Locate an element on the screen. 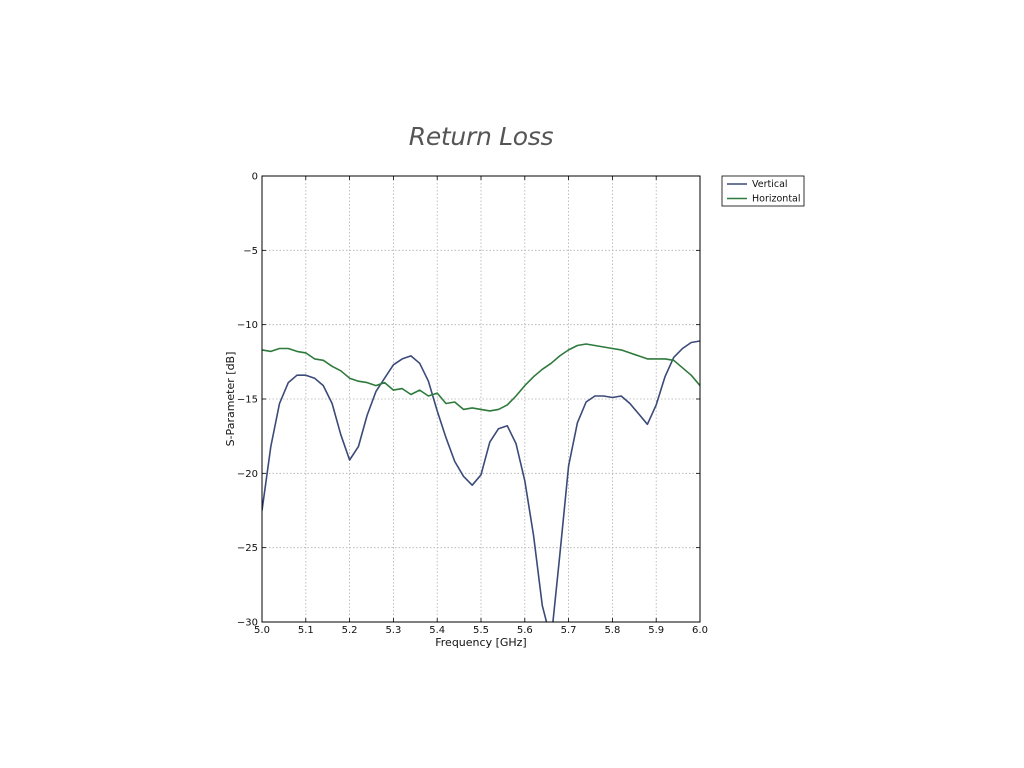 Image resolution: width=1024 pixels, height=768 pixels. legend-label-horizontal: Horizontal is located at coordinates (776, 199).